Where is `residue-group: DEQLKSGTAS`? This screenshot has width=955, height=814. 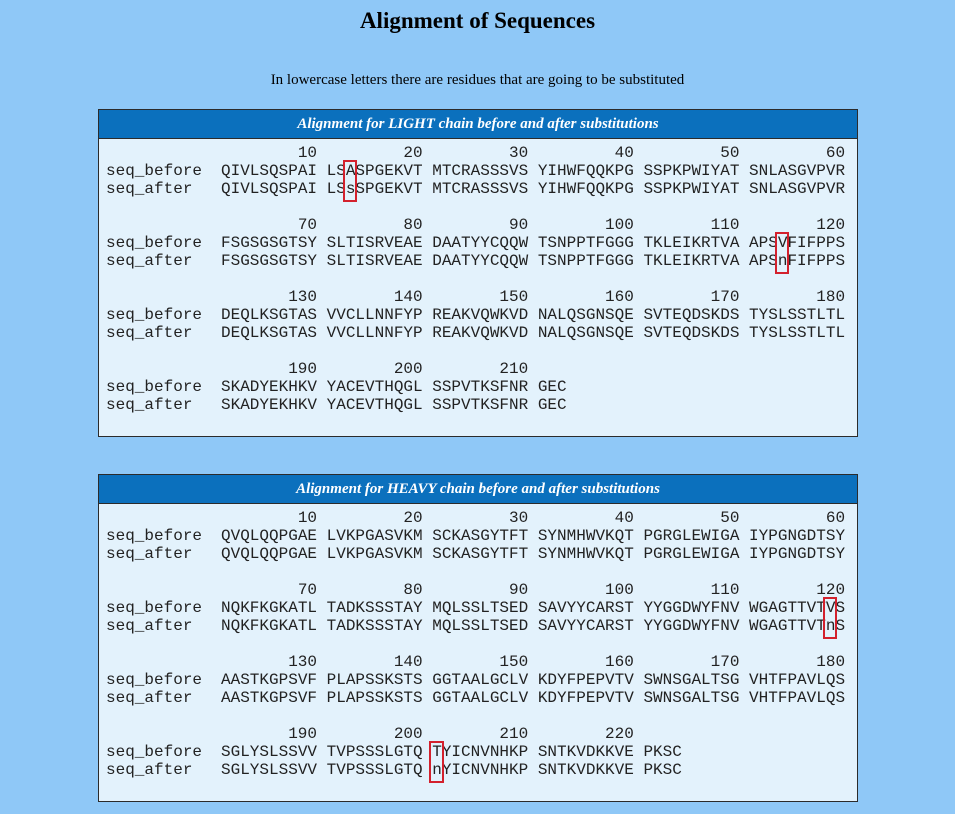 residue-group: DEQLKSGTAS is located at coordinates (269, 333).